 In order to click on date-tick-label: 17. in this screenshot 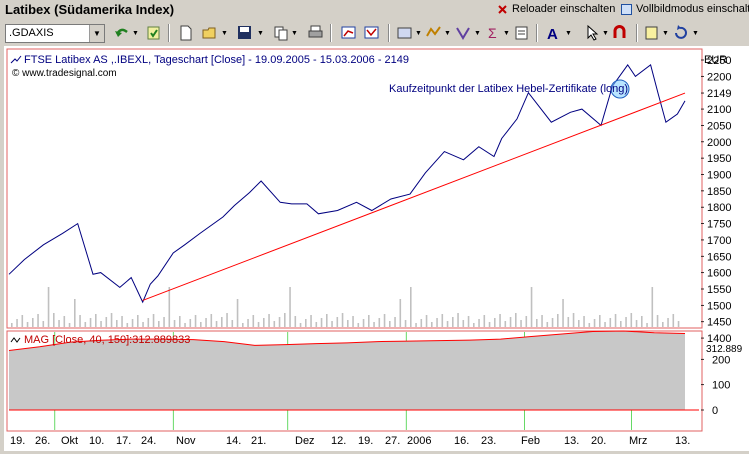, I will do `click(123, 441)`.